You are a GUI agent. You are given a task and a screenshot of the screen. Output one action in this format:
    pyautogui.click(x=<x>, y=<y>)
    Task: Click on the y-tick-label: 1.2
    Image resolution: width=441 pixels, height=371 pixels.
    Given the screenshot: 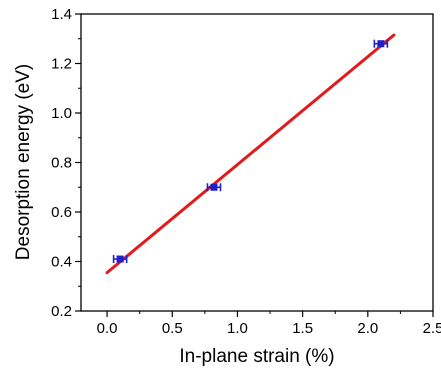 What is the action you would take?
    pyautogui.click(x=61, y=64)
    